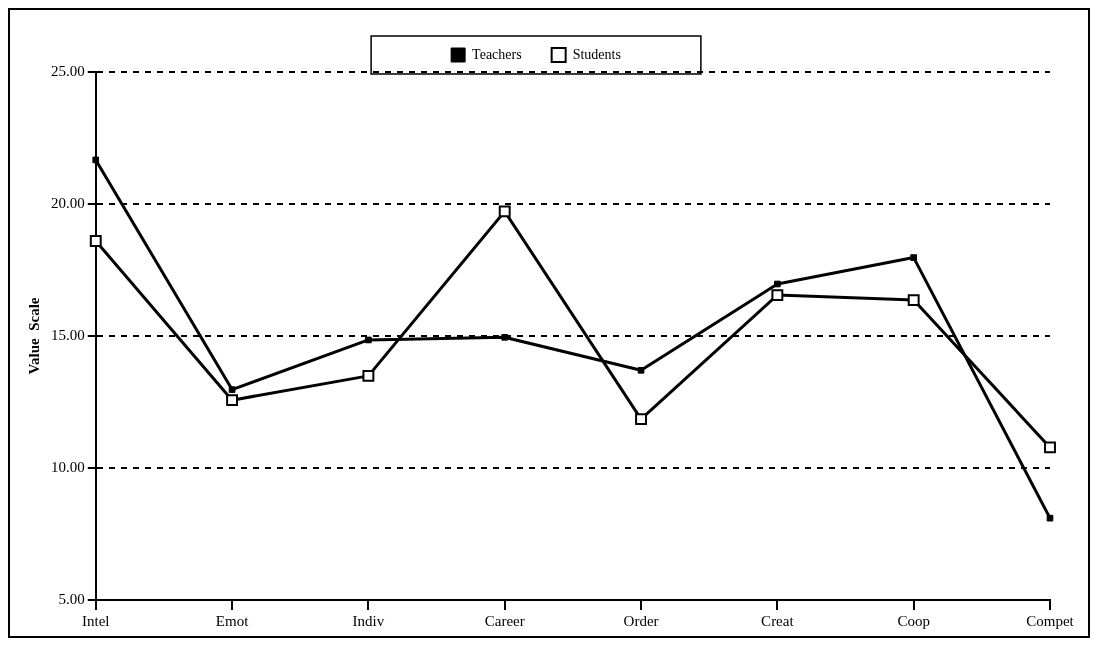 This screenshot has height=646, width=1098. Describe the element at coordinates (68, 334) in the screenshot. I see `y-tick-label: 15.00` at that location.